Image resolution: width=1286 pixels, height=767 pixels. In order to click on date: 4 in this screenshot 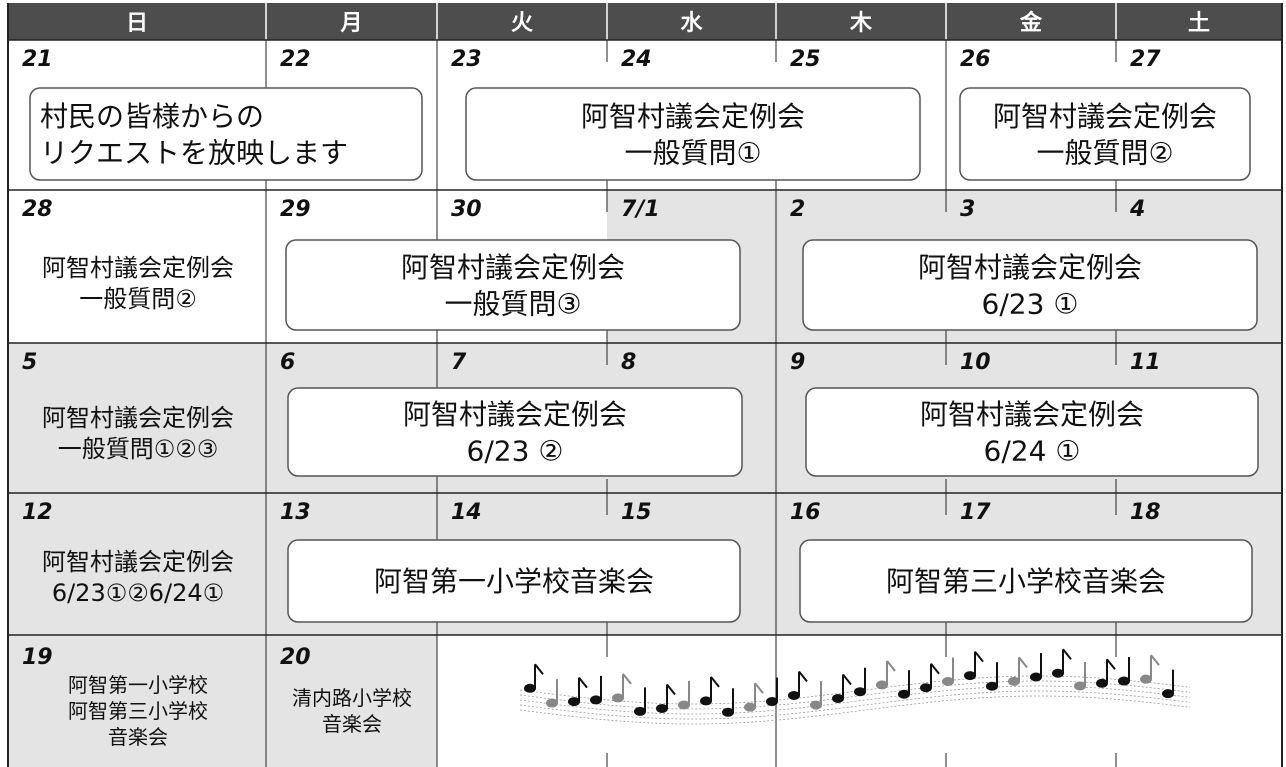, I will do `click(1137, 209)`.